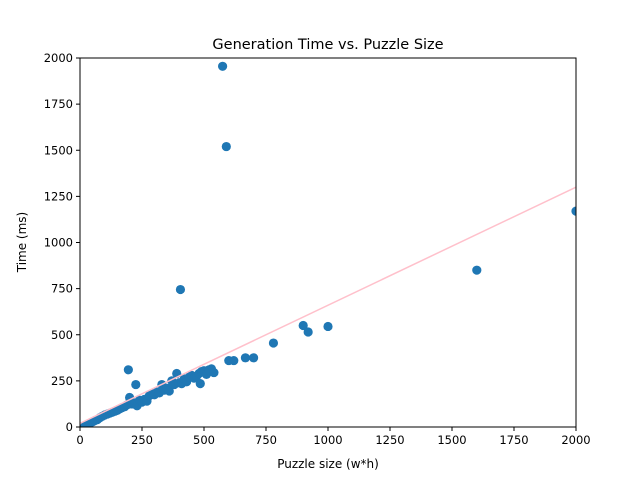 The width and height of the screenshot is (640, 484). Describe the element at coordinates (328, 464) in the screenshot. I see `x-axis-label: Puzzle size (w*h)` at that location.